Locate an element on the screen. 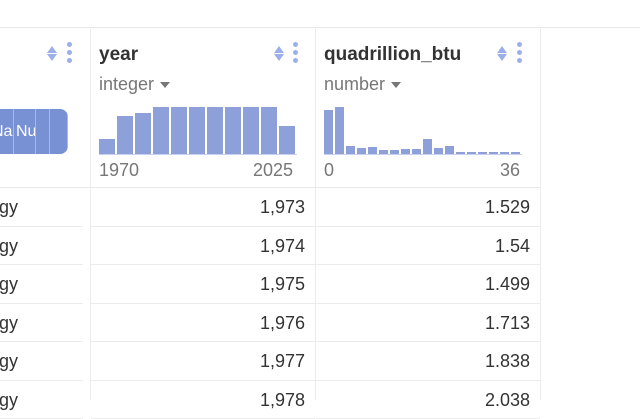  table-cell: 1.713 is located at coordinates (428, 323).